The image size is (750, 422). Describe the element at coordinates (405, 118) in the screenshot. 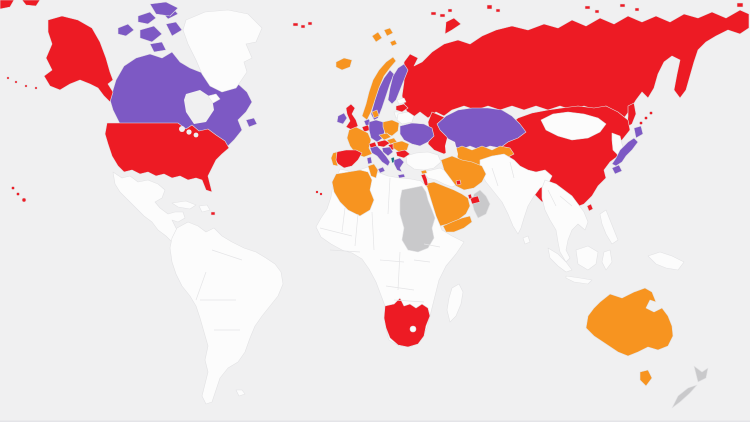

I see `country-belarus` at that location.